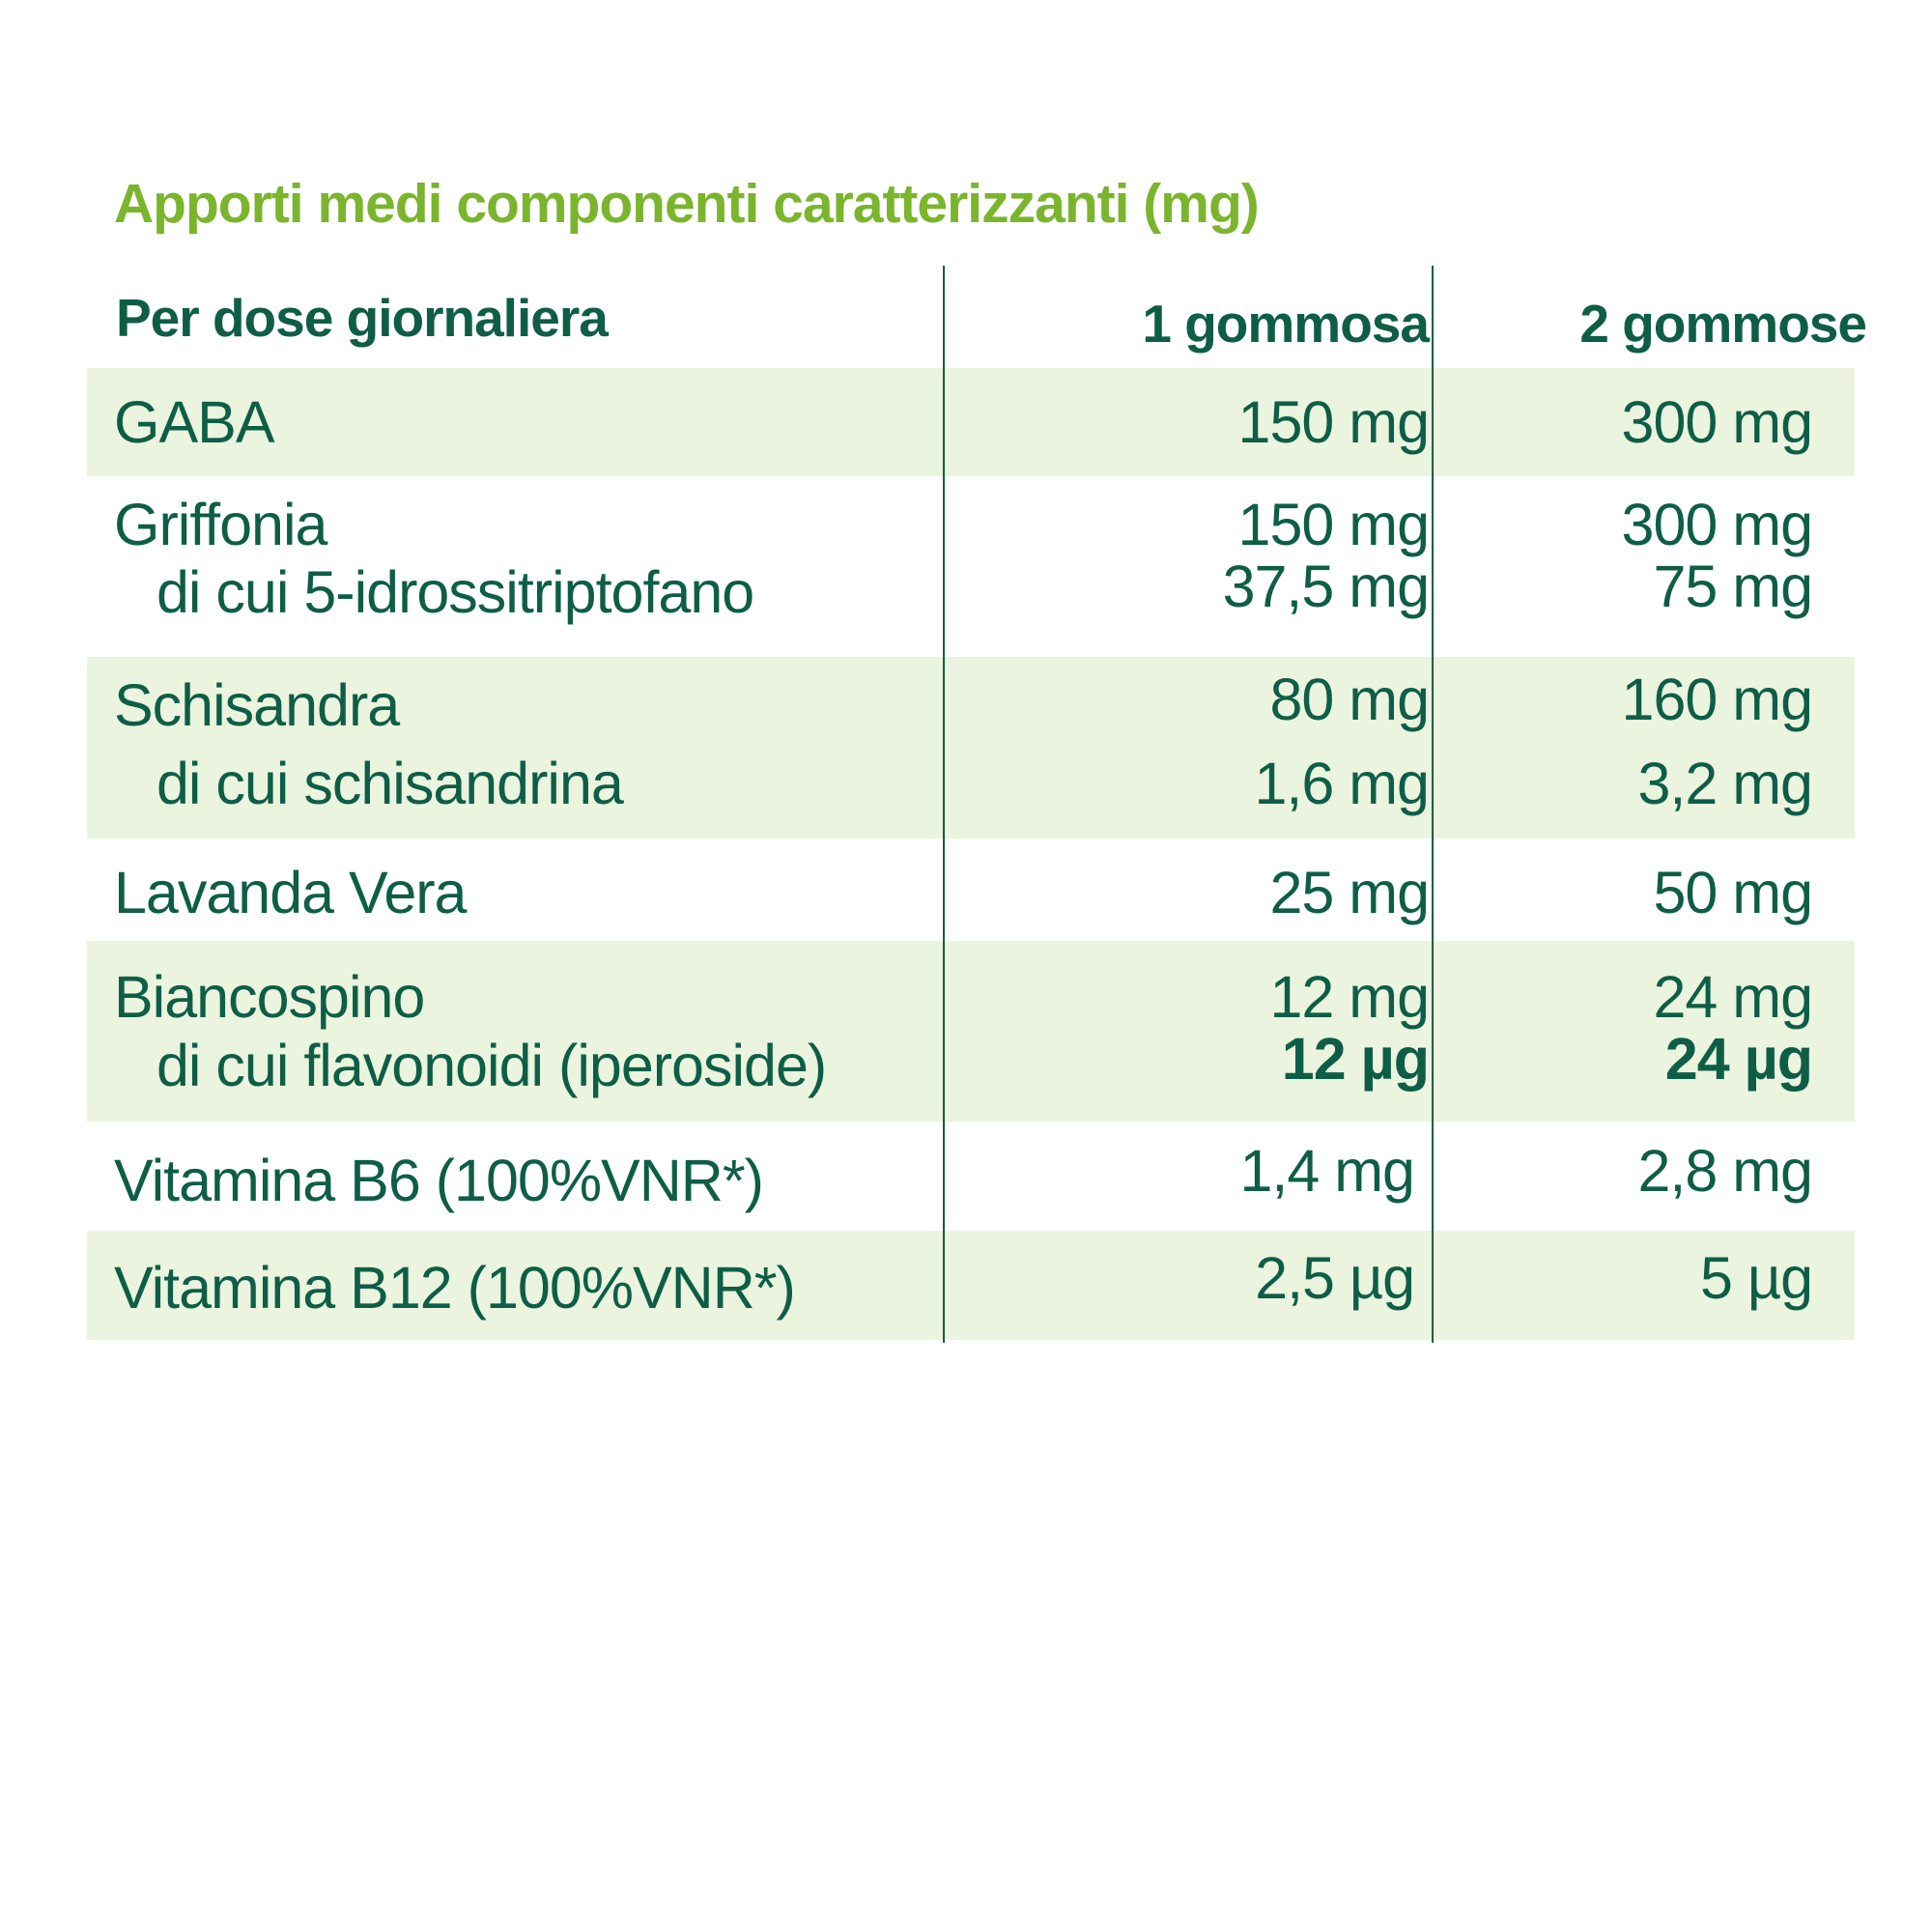 The image size is (1932, 1932). Describe the element at coordinates (1342, 783) in the screenshot. I see `sub-value-one-gummy: 1,6 mg` at that location.